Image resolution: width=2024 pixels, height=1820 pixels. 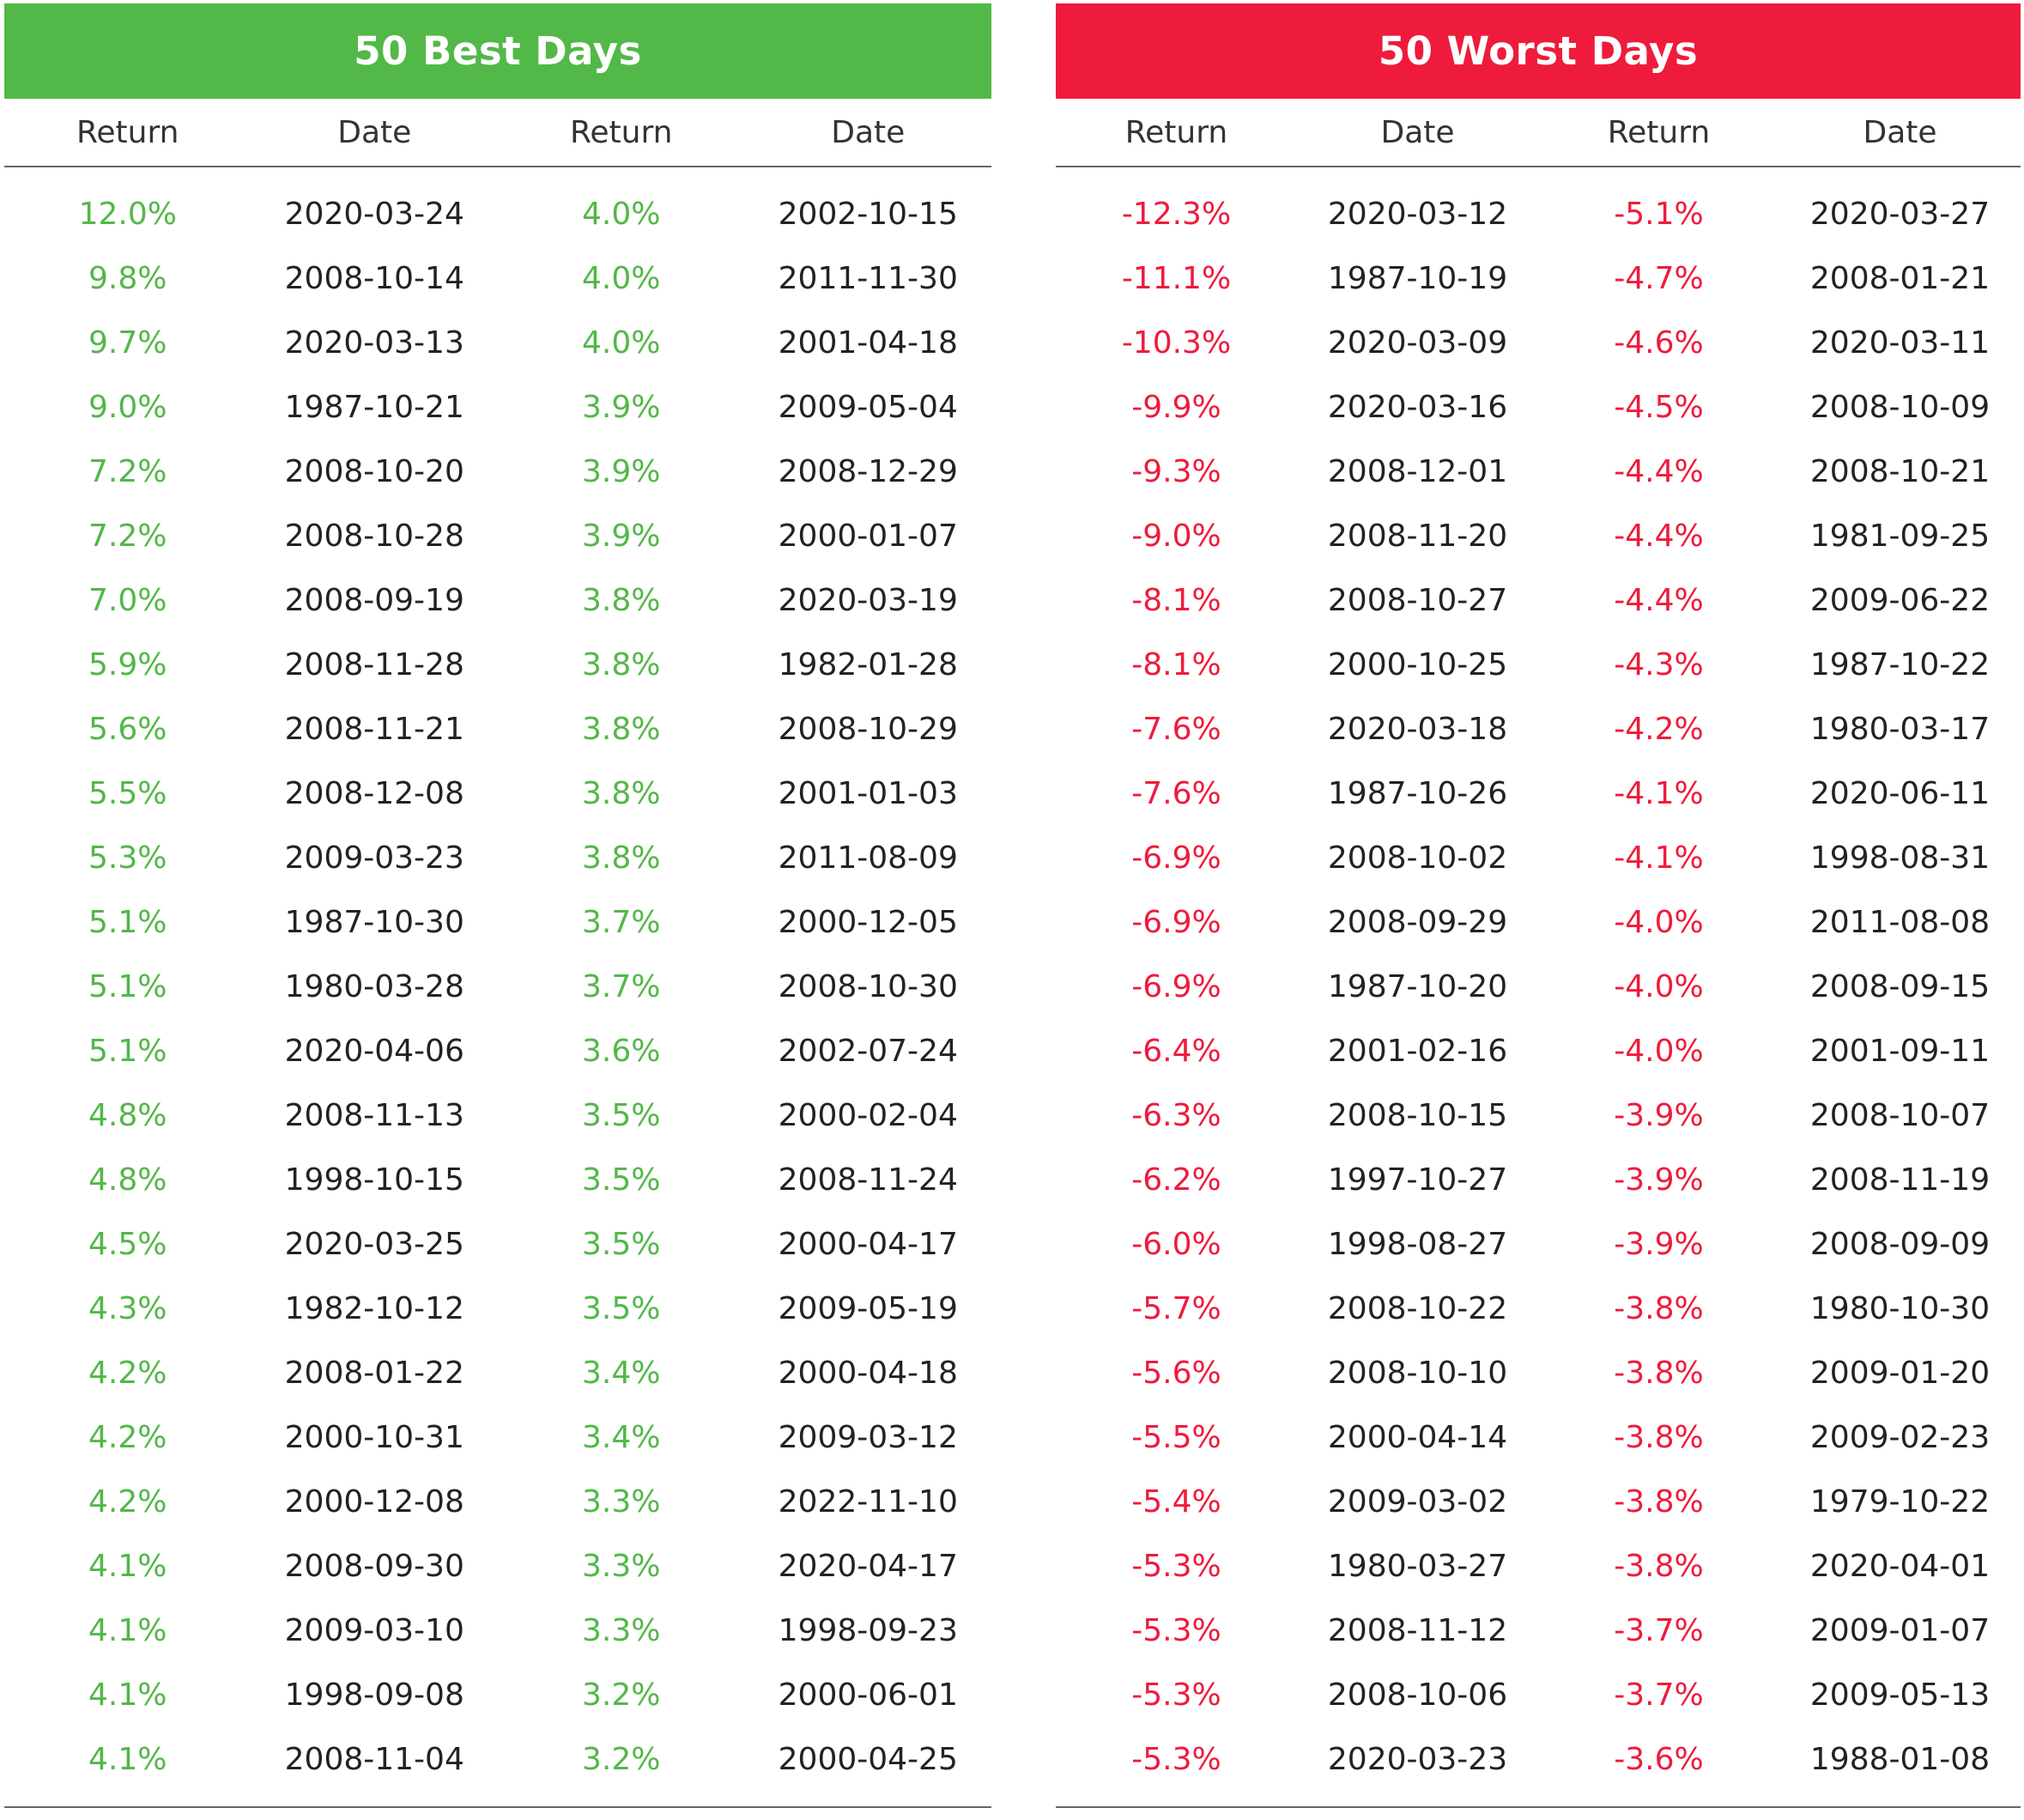 What do you see at coordinates (1900, 278) in the screenshot?
I see `date-cell: 2008-01-21` at bounding box center [1900, 278].